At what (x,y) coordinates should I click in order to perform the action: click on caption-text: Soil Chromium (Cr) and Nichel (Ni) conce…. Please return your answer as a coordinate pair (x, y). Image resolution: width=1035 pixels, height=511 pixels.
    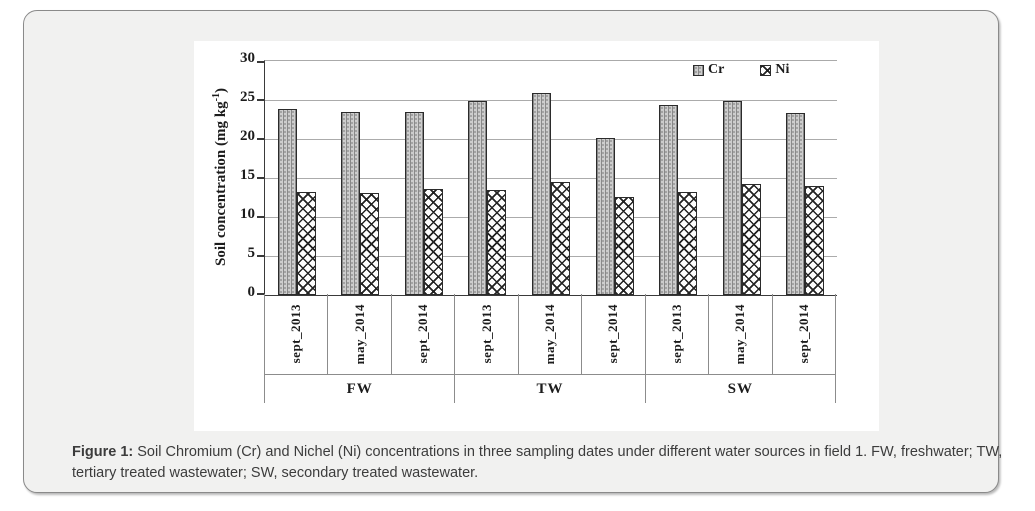
    Looking at the image, I should click on (537, 462).